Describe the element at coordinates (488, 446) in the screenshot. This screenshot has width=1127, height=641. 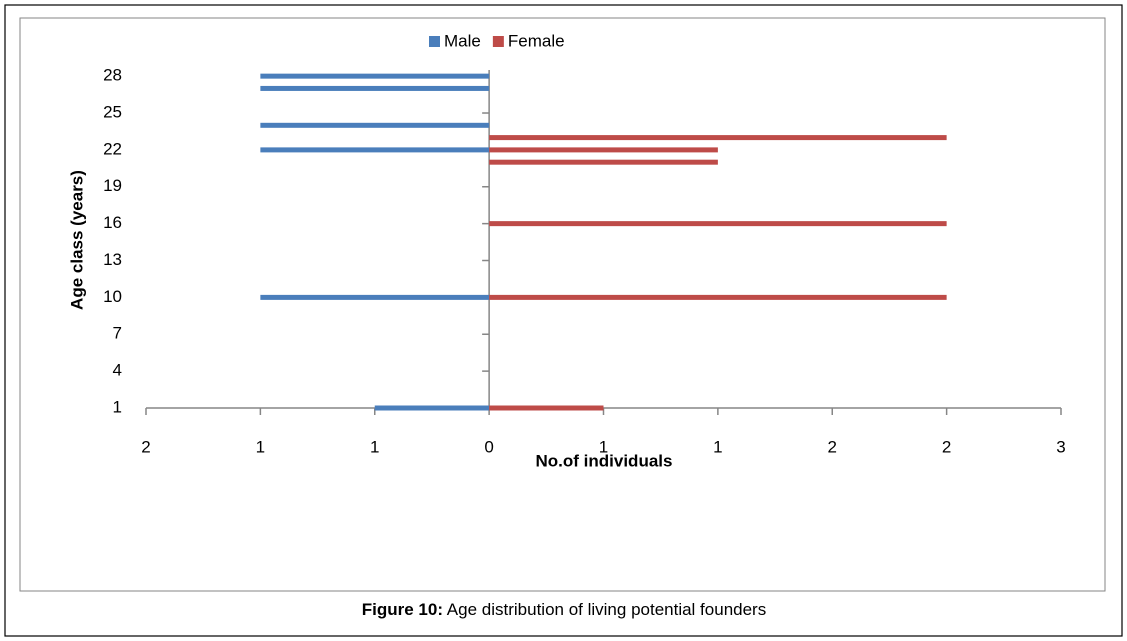
I see `x-tick-label: 0` at that location.